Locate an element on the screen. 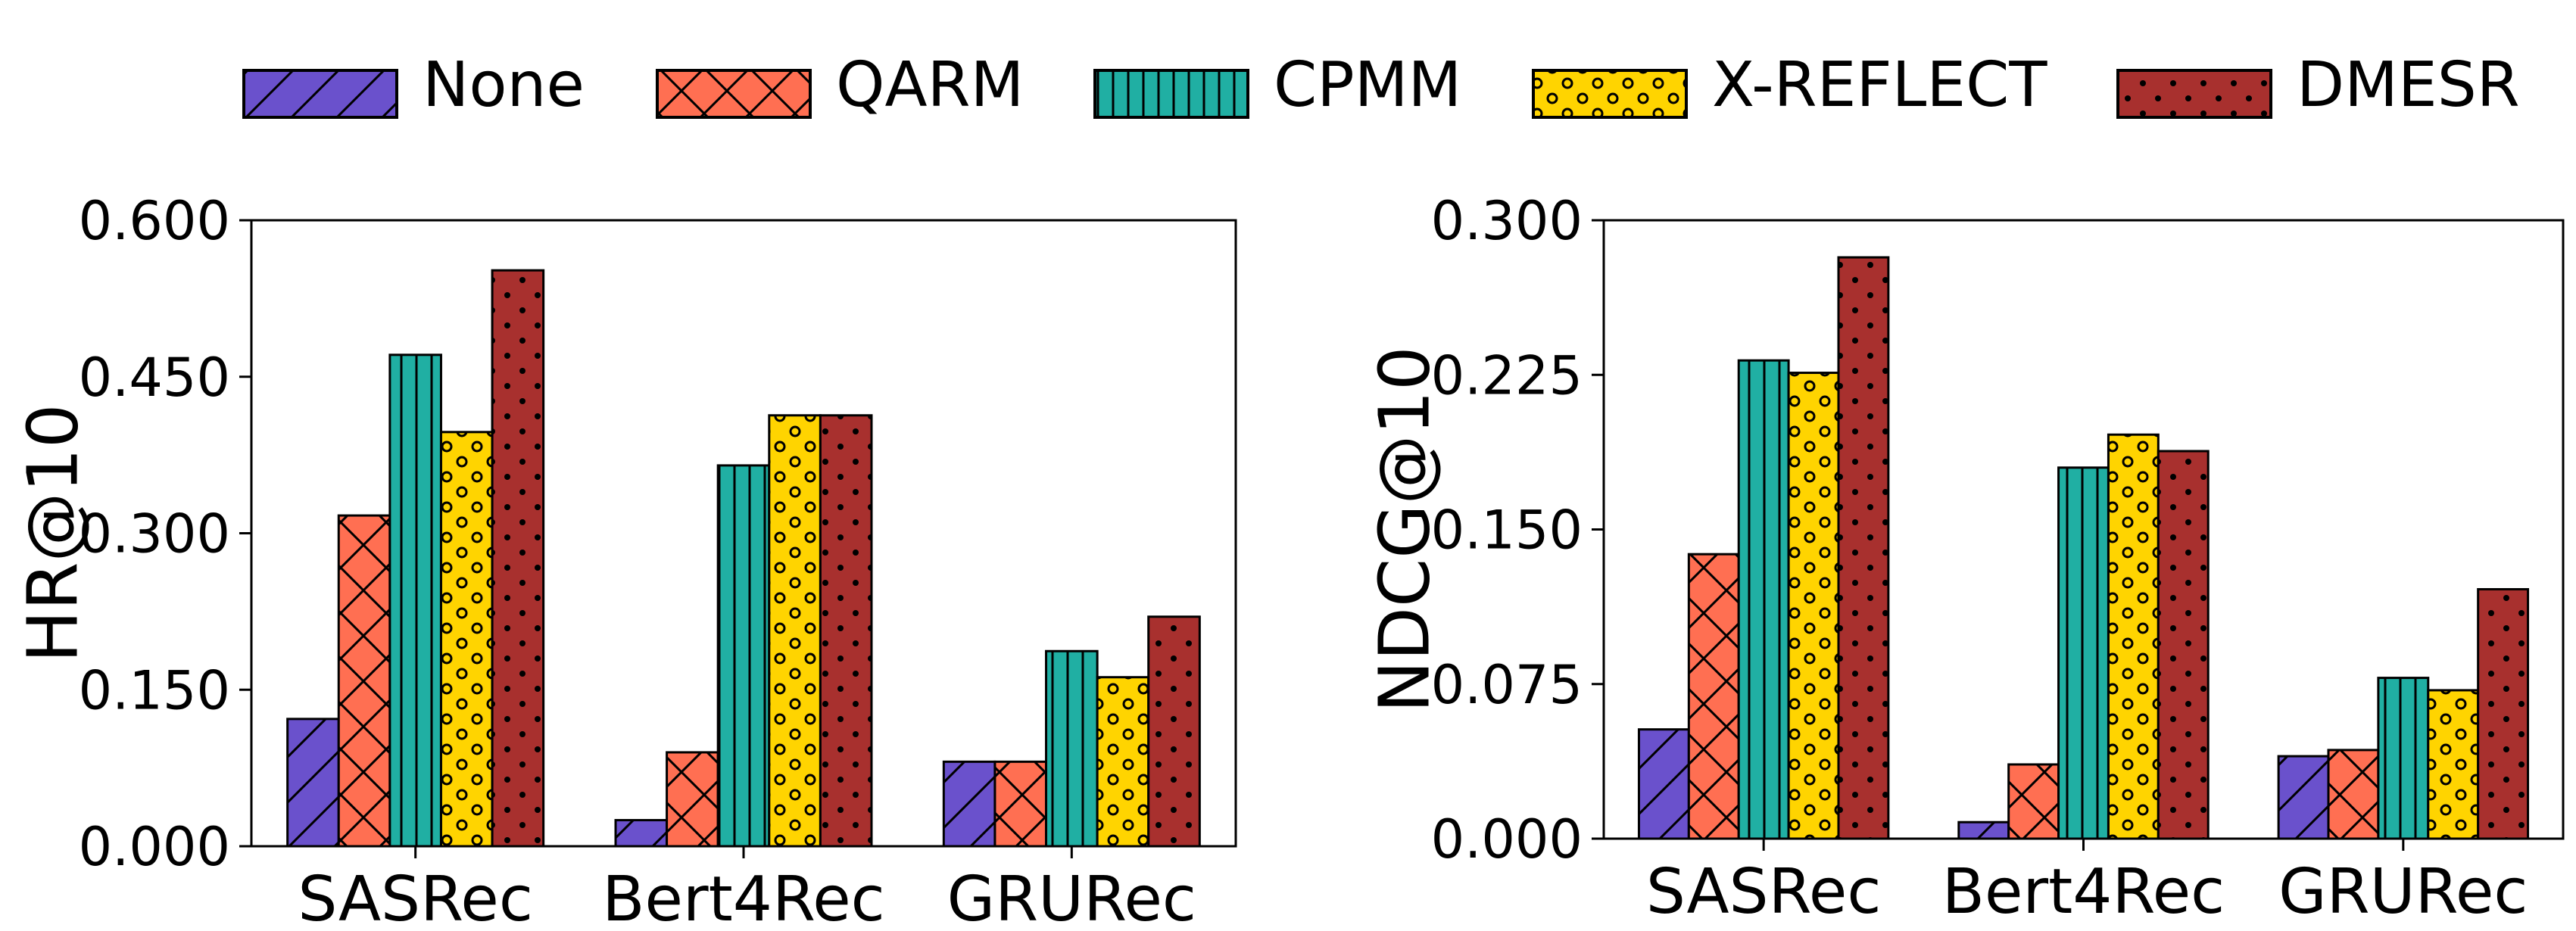 The height and width of the screenshot is (931, 2576). legend-item-qarm: QARM is located at coordinates (840, 85).